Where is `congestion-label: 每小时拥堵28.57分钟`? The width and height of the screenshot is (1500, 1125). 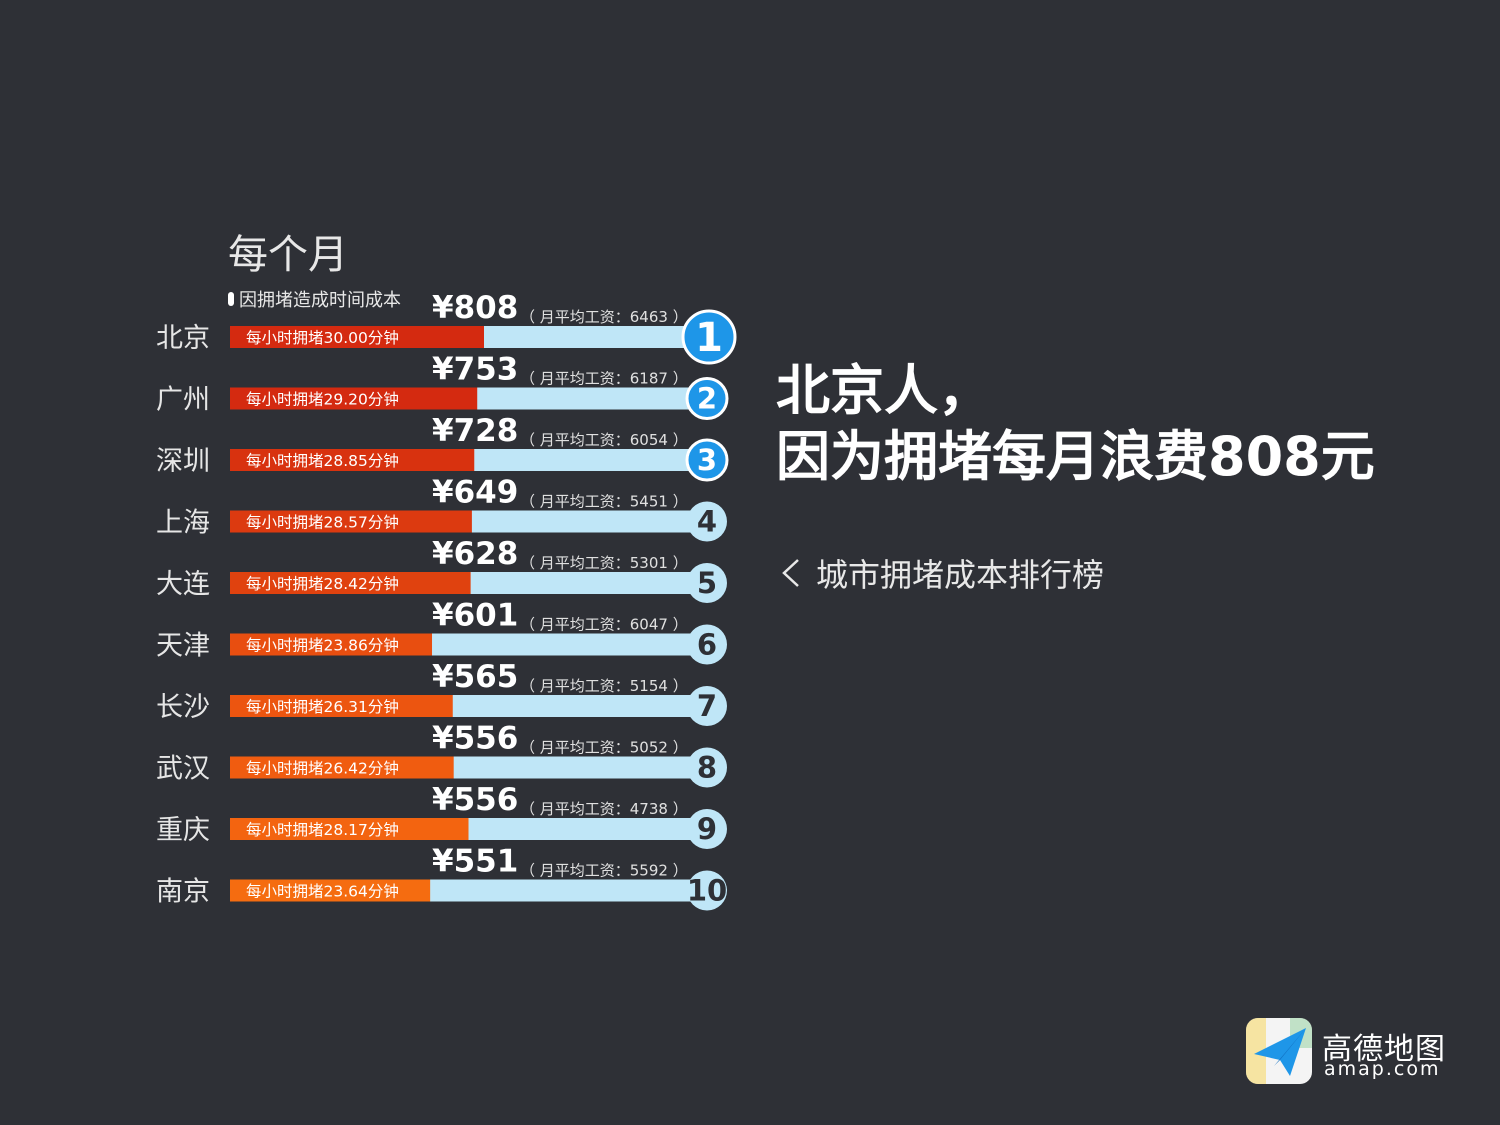
congestion-label: 每小时拥堵28.57分钟 is located at coordinates (322, 523).